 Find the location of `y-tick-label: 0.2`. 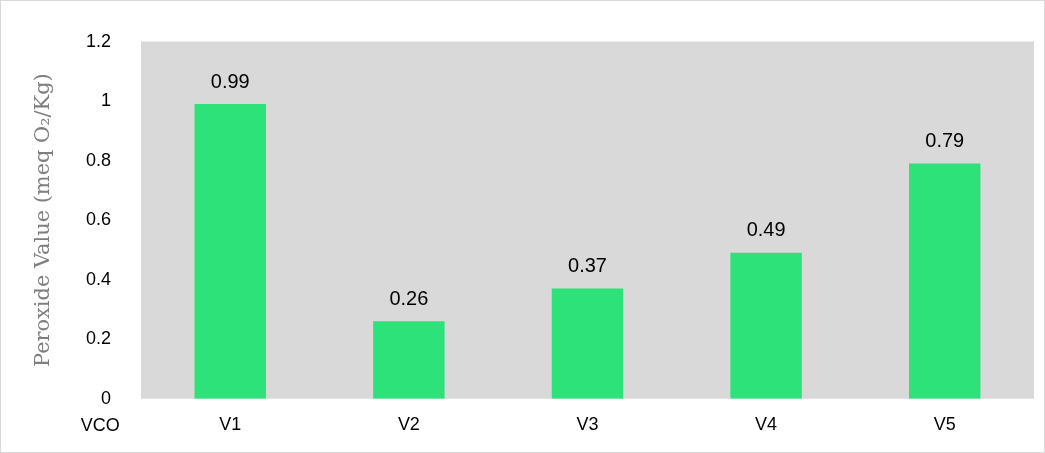

y-tick-label: 0.2 is located at coordinates (99, 338).